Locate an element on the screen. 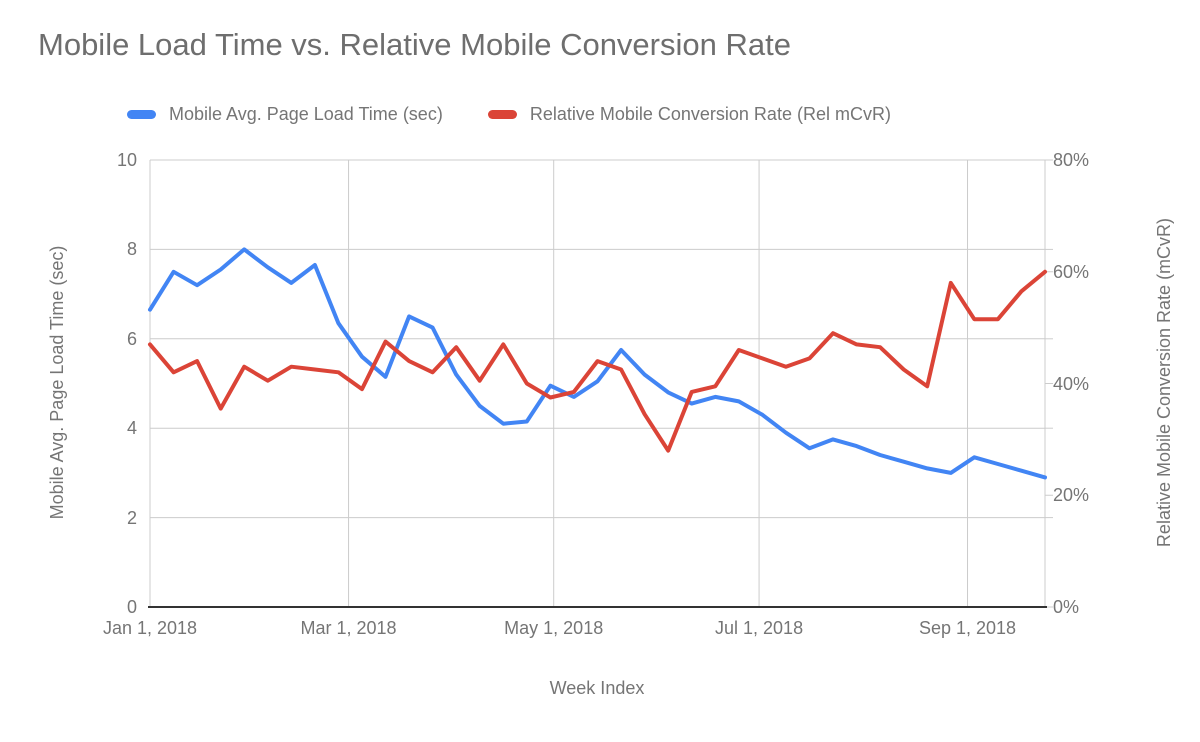 The height and width of the screenshot is (742, 1200). legend-label: Mobile Avg. Page Load Time (sec) is located at coordinates (306, 113).